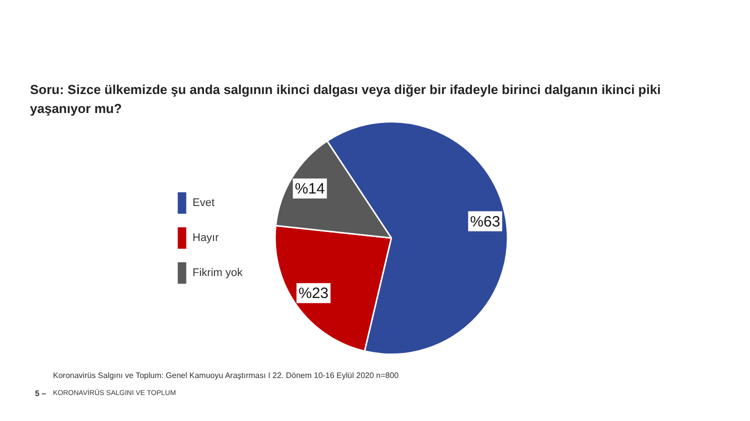  What do you see at coordinates (203, 203) in the screenshot?
I see `legend-label: Evet` at bounding box center [203, 203].